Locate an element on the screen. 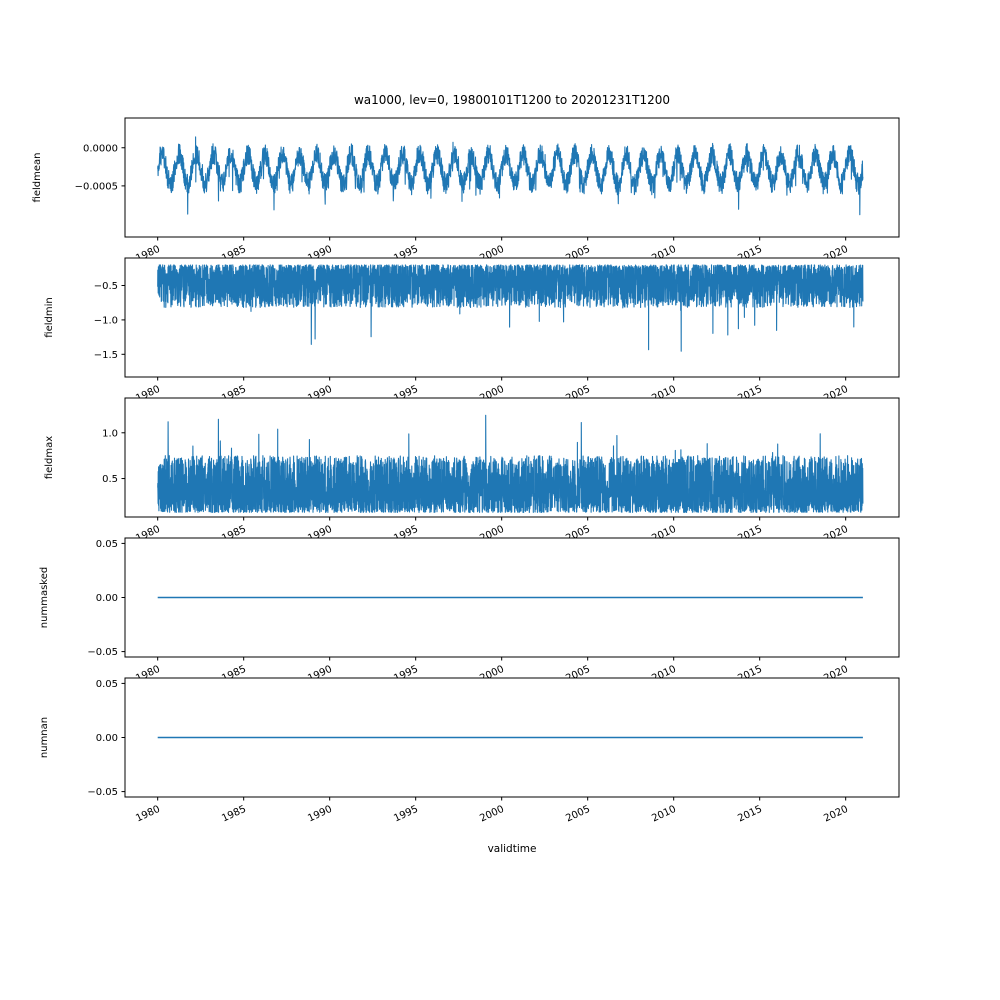 This screenshot has height=1000, width=1000. x-axis-label: validtime is located at coordinates (512, 849).